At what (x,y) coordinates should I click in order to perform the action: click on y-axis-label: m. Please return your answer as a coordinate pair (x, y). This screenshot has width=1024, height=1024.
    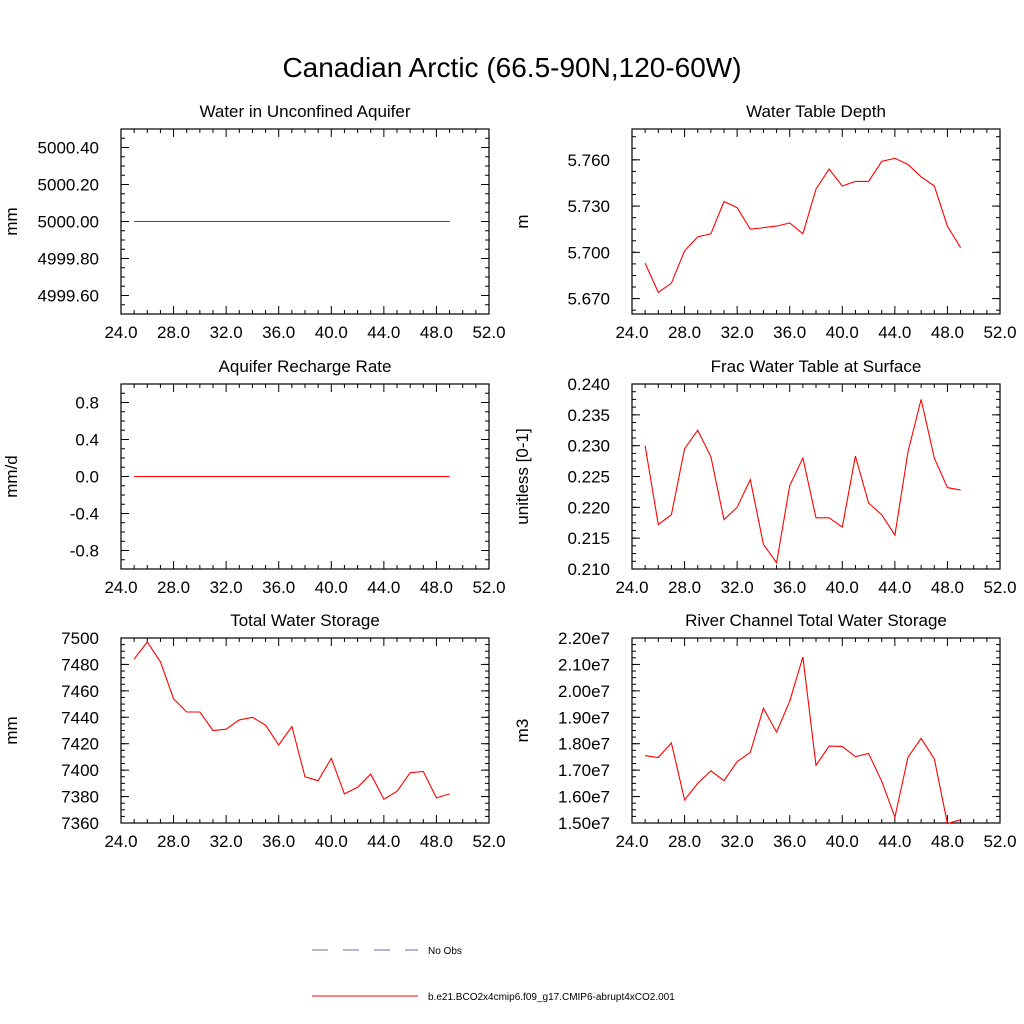
    Looking at the image, I should click on (522, 221).